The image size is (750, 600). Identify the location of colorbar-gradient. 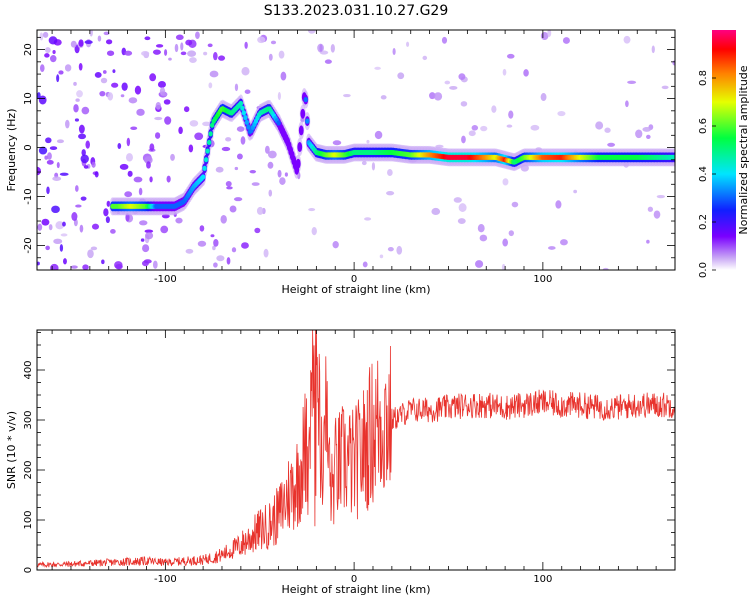
(724, 150).